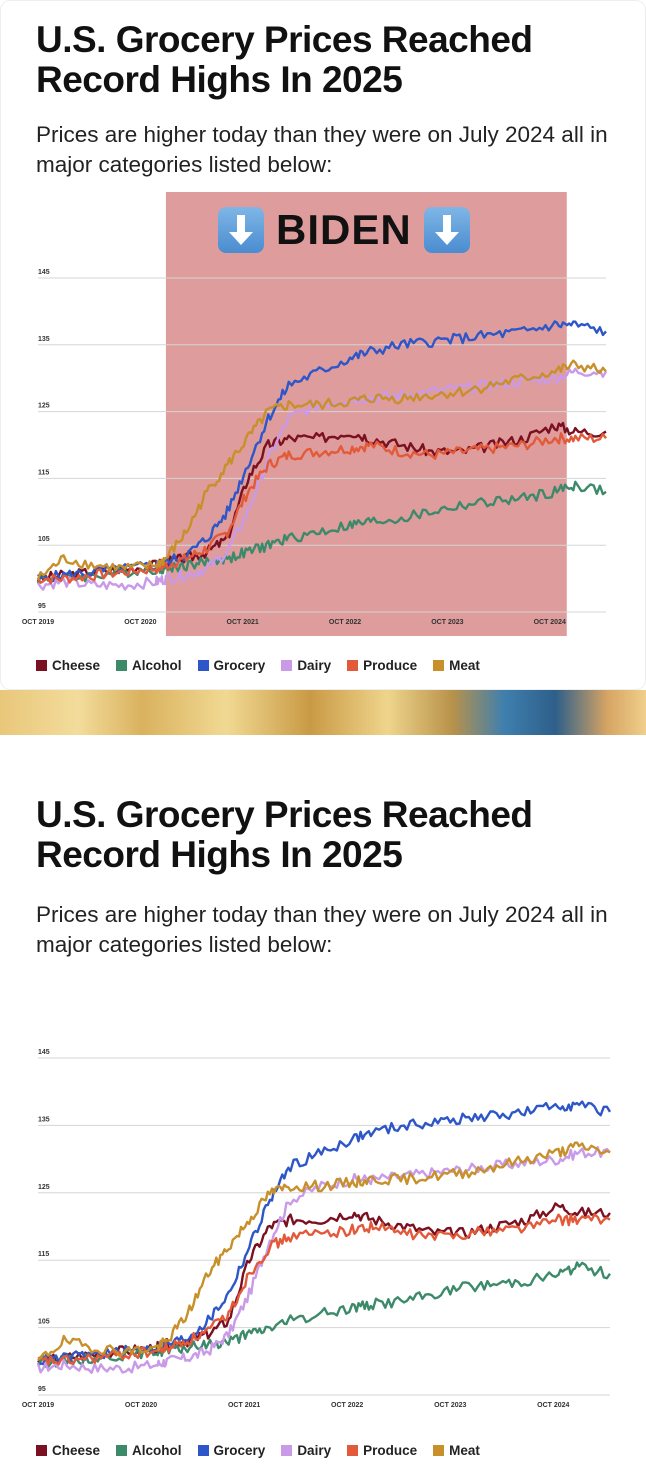 The width and height of the screenshot is (646, 1468). I want to click on series-line-alcohol, so click(321, 532).